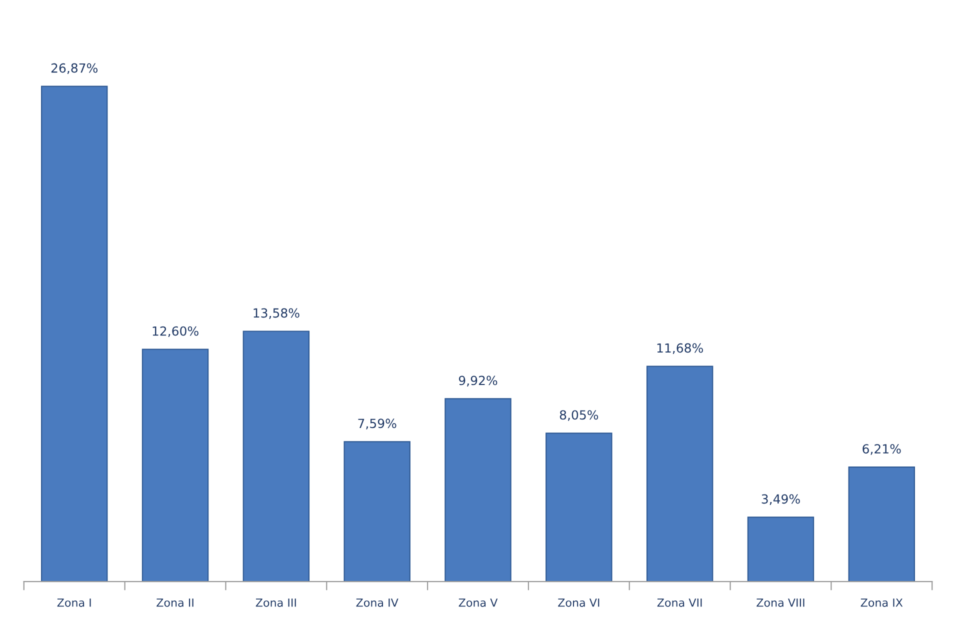 This screenshot has width=956, height=622. What do you see at coordinates (780, 602) in the screenshot?
I see `x-tick-label: Zona VIII` at bounding box center [780, 602].